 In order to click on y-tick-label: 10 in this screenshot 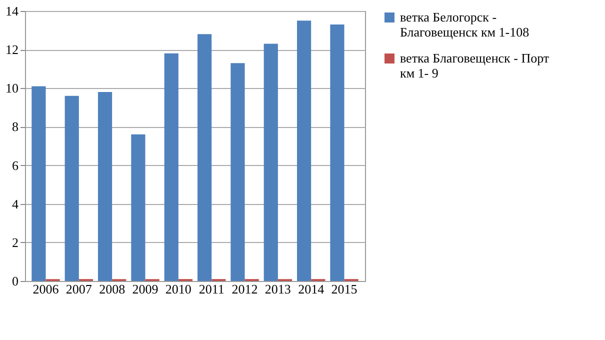, I will do `click(12, 88)`.